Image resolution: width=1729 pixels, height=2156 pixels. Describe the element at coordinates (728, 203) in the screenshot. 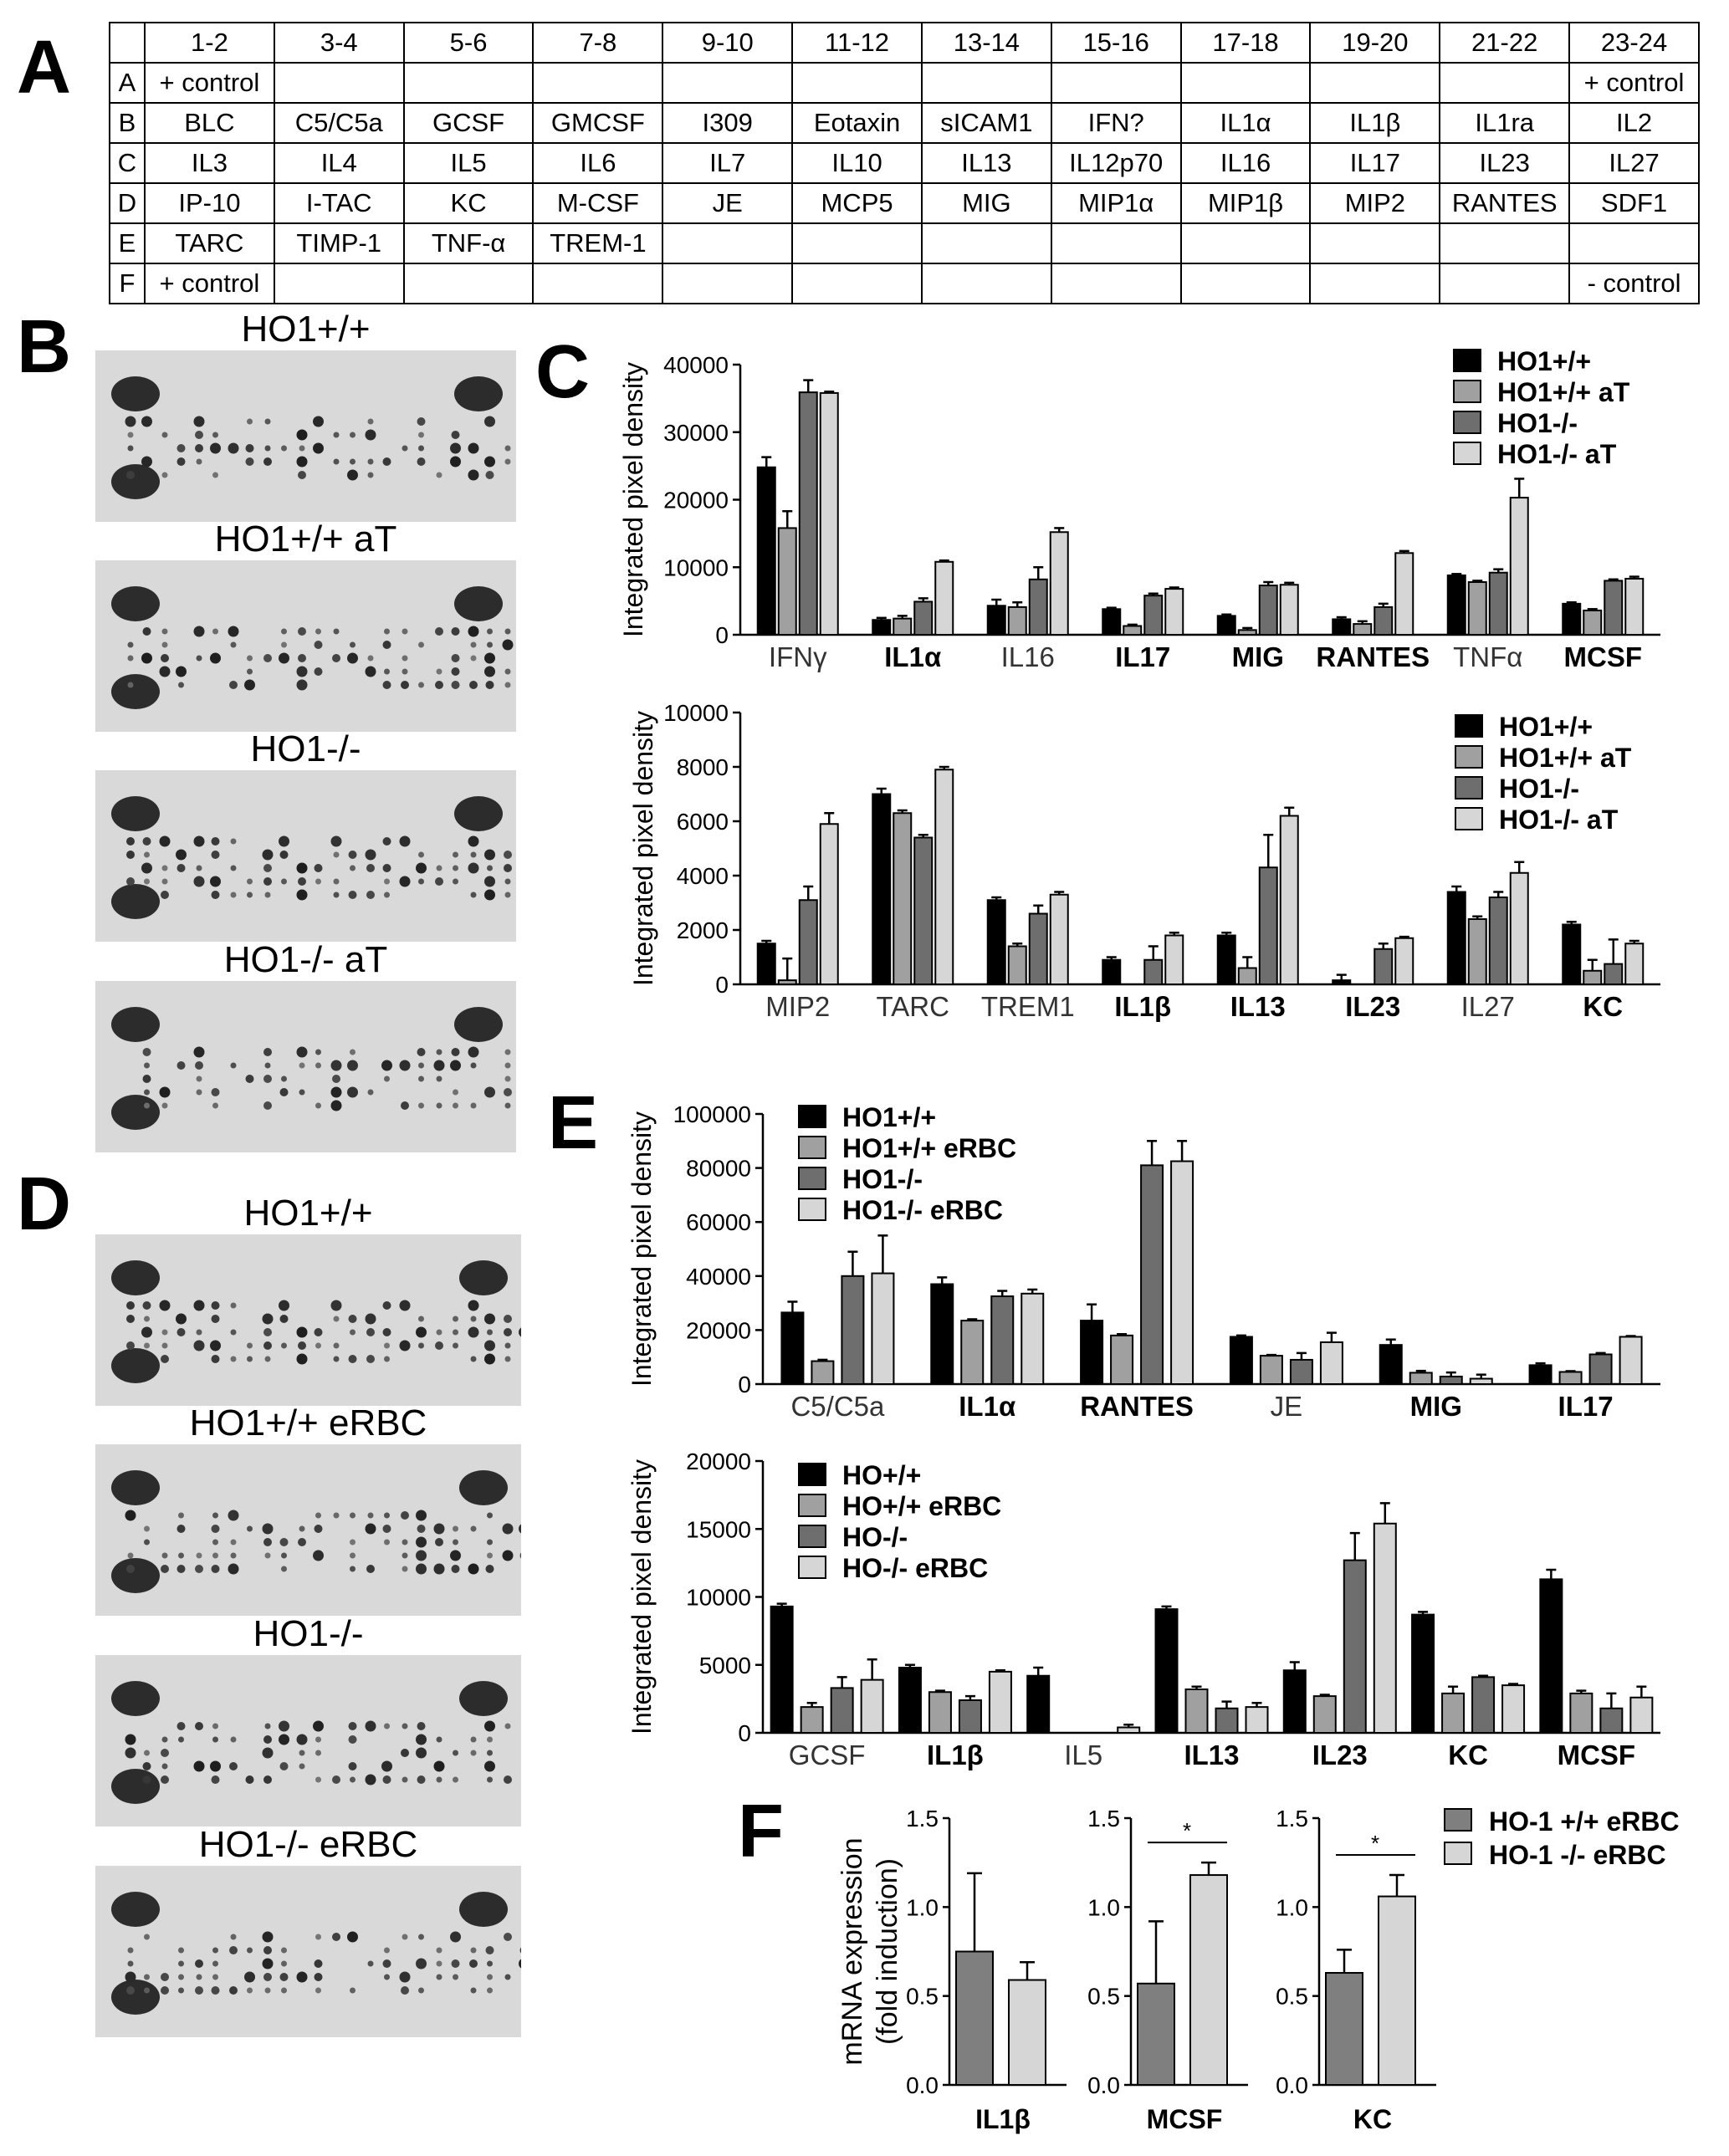

I see `table-cell: JE` at that location.